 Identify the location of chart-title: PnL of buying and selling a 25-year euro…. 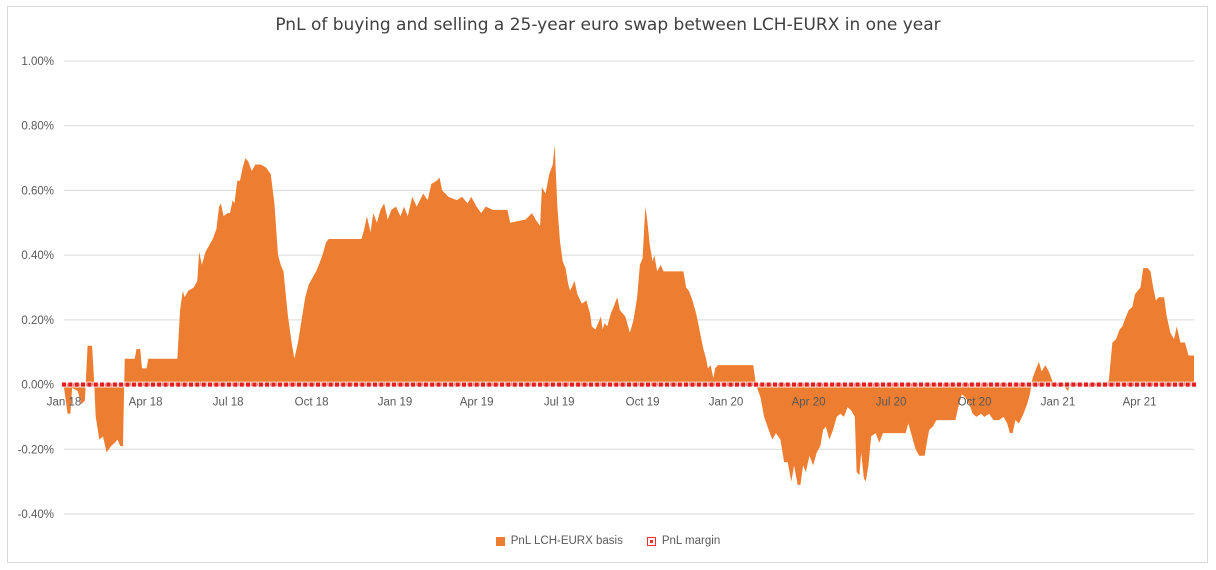
(608, 25).